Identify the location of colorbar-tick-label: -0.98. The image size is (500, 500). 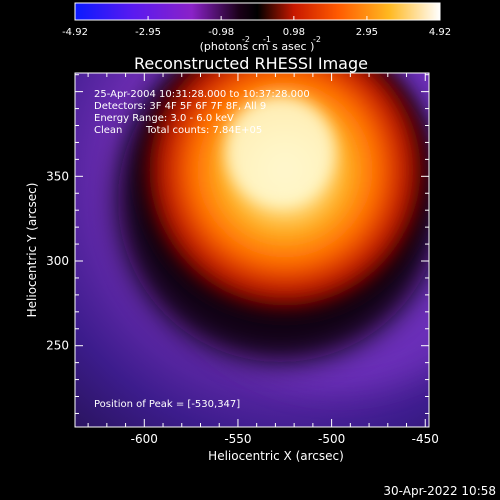
(221, 32).